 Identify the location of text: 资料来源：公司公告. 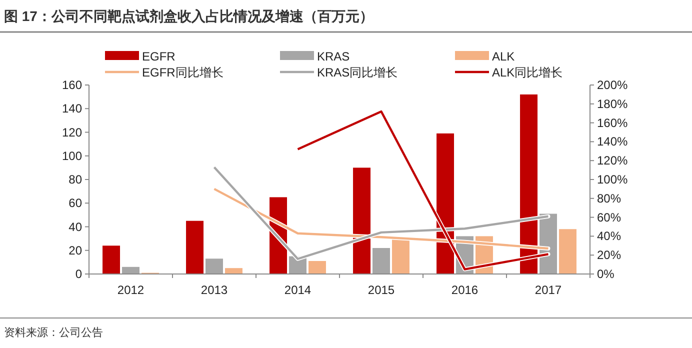
(53, 332).